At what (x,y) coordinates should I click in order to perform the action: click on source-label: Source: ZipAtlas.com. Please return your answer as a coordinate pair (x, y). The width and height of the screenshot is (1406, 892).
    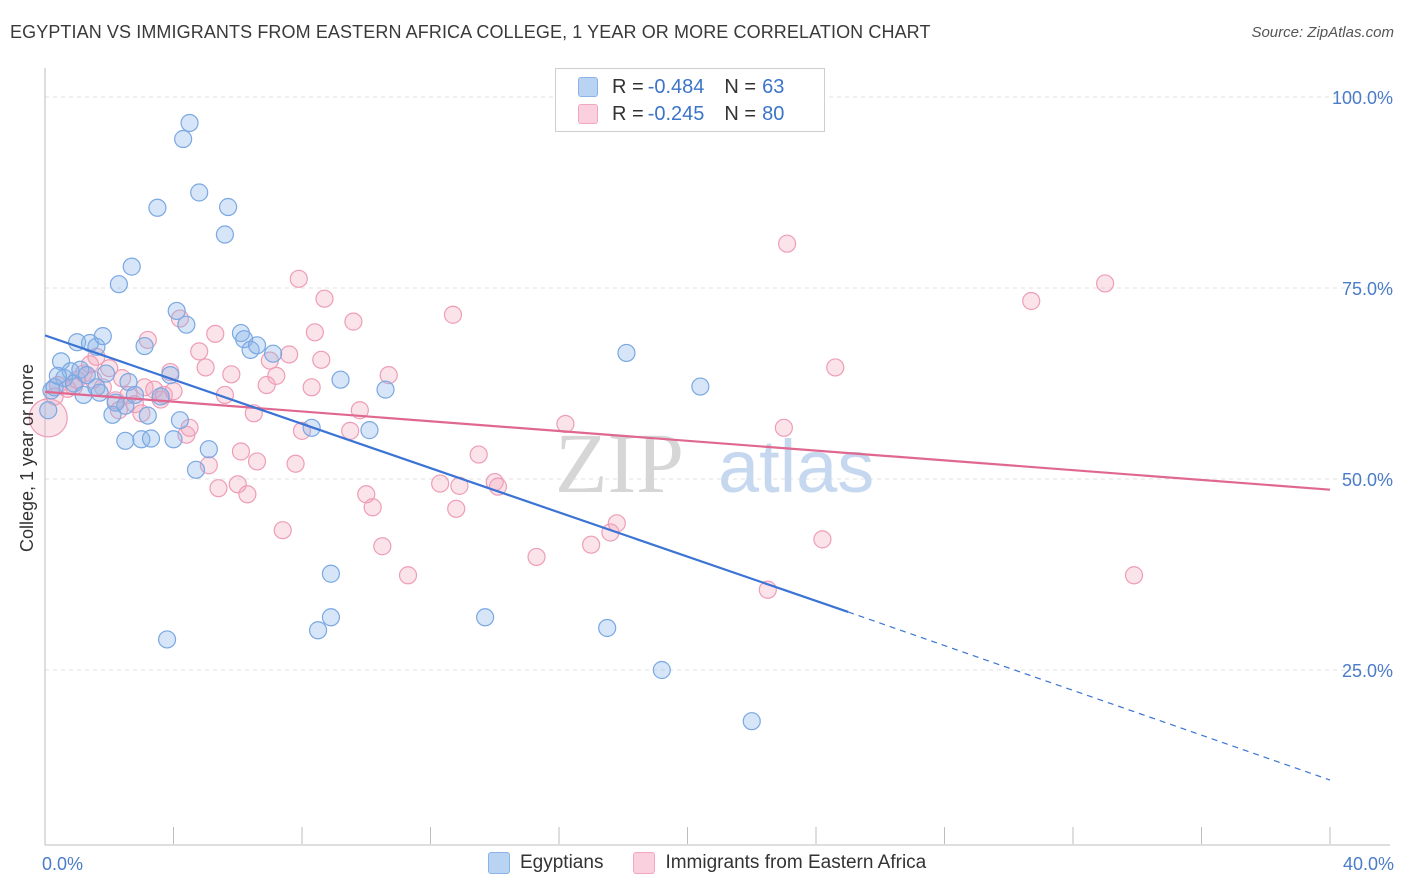
    Looking at the image, I should click on (1322, 32).